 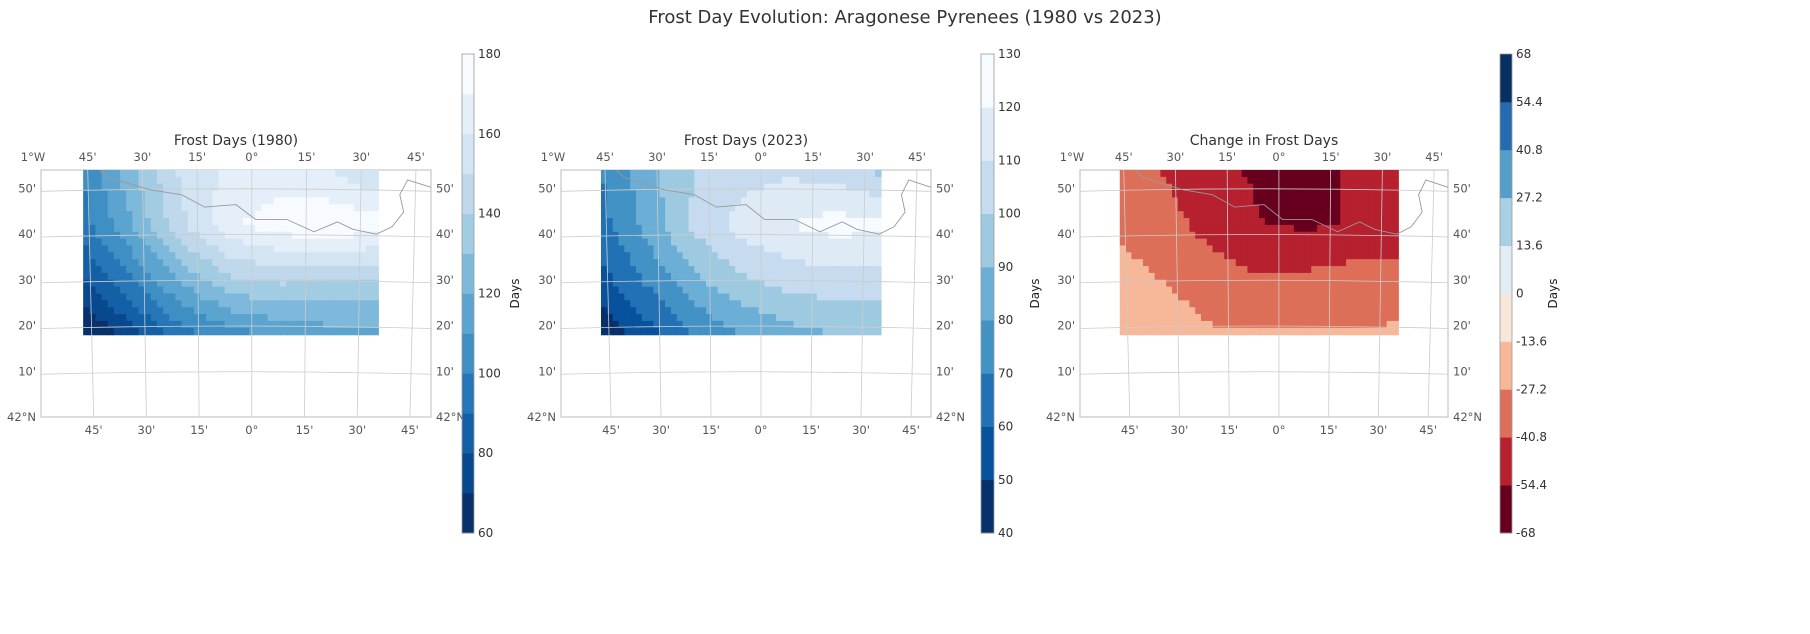 What do you see at coordinates (1380, 293) in the screenshot?
I see `meridian-line` at bounding box center [1380, 293].